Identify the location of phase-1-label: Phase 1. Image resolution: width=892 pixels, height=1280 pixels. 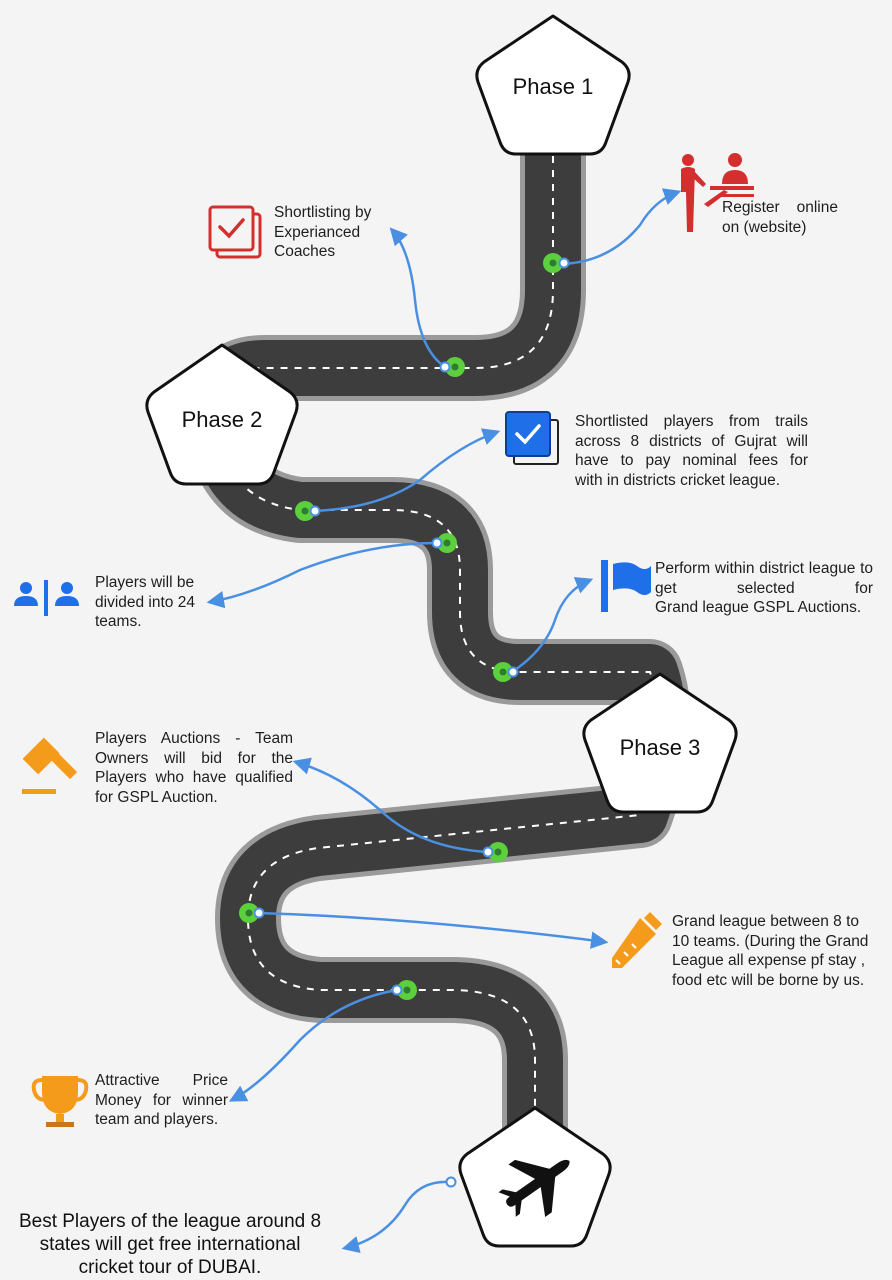
(553, 86).